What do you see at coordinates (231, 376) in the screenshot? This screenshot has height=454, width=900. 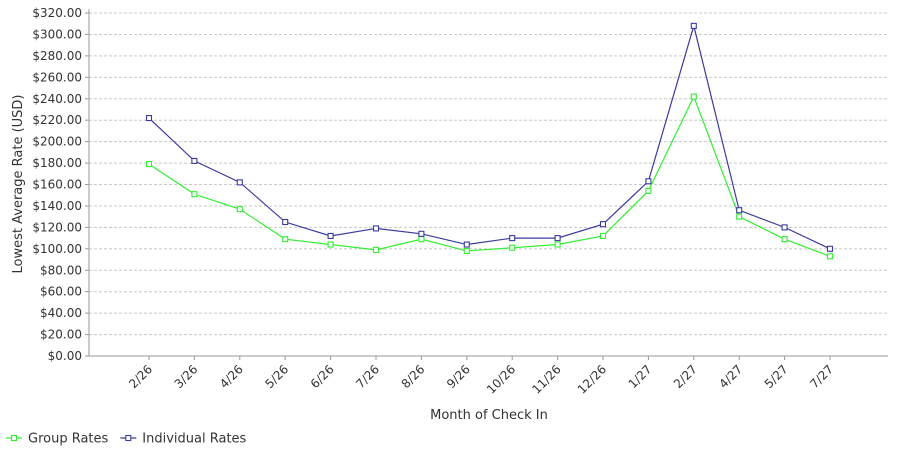 I see `x-tick-label: 4/26` at bounding box center [231, 376].